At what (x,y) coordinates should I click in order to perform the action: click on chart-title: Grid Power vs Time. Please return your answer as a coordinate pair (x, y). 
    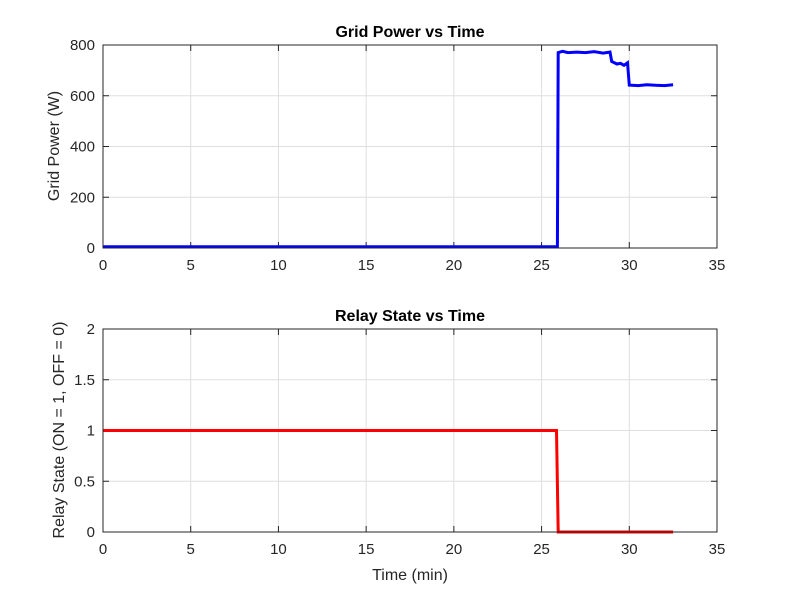
    Looking at the image, I should click on (409, 32).